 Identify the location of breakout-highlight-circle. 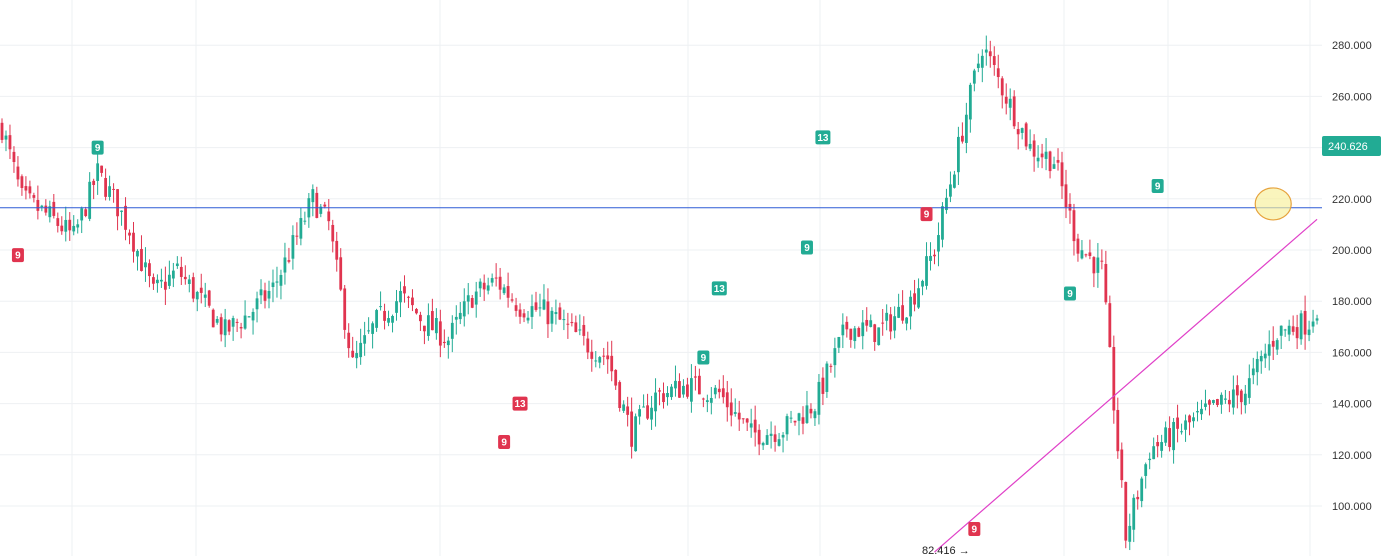
(1273, 204).